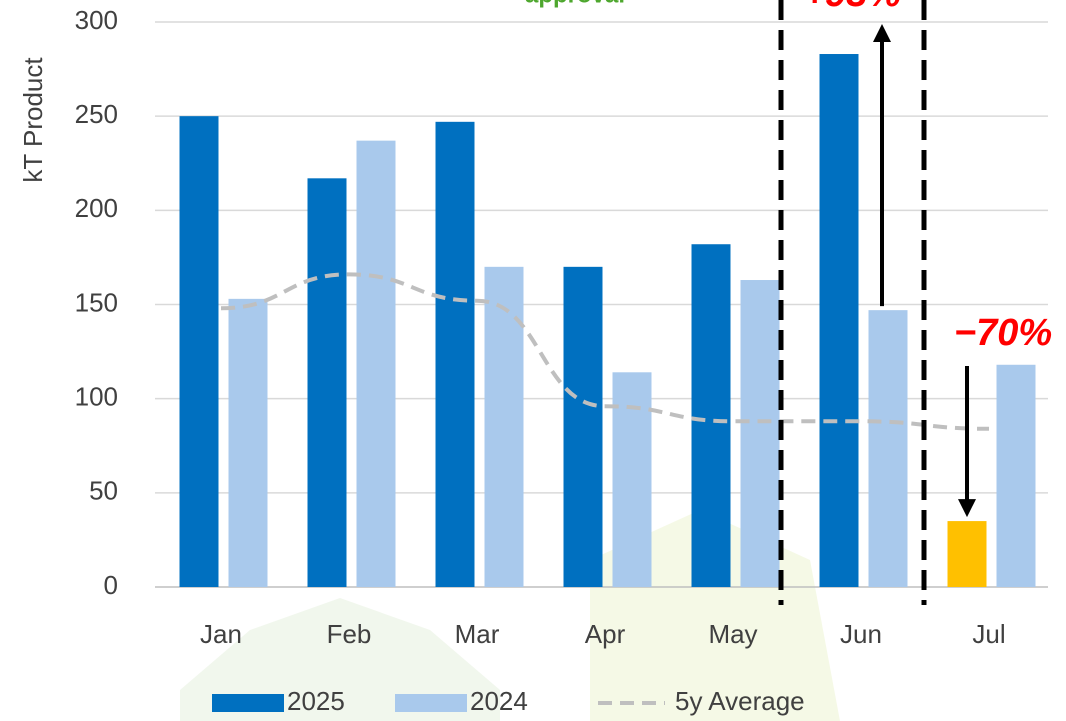 This screenshot has height=721, width=1066. Describe the element at coordinates (103, 491) in the screenshot. I see `y-tick-label: 50` at that location.